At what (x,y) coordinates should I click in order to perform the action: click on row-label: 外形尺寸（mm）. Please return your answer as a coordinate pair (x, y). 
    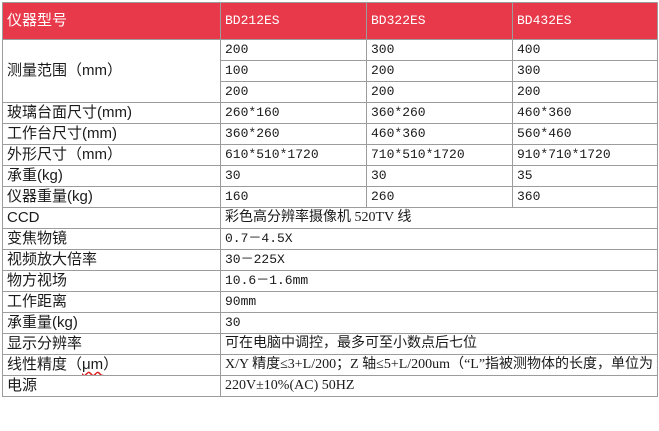
    Looking at the image, I should click on (111, 155).